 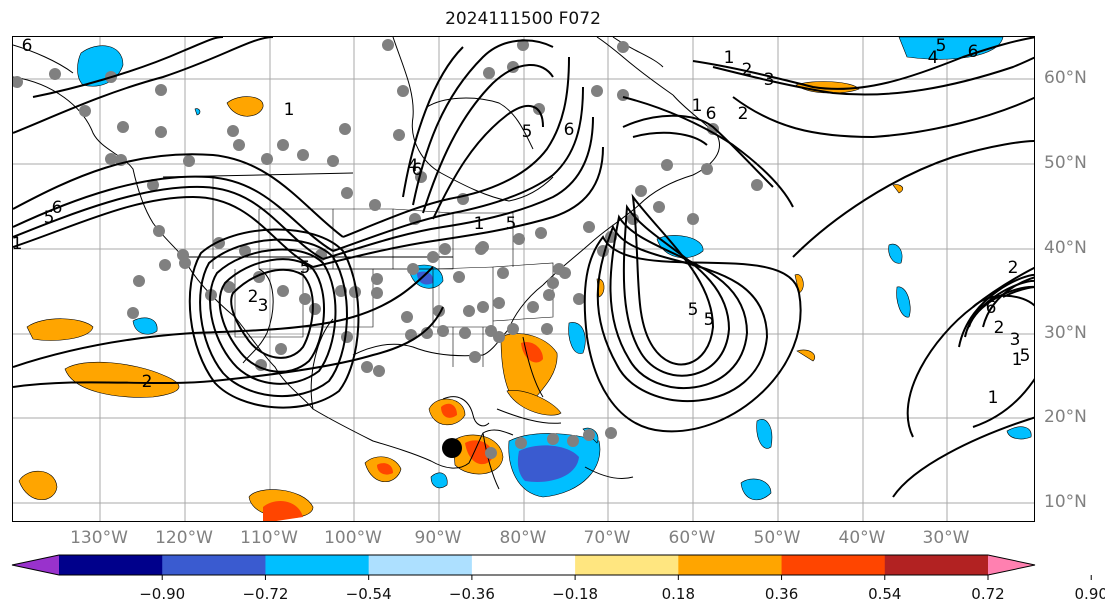 I want to click on colorbar-tick-label: −0.36, so click(x=471, y=594).